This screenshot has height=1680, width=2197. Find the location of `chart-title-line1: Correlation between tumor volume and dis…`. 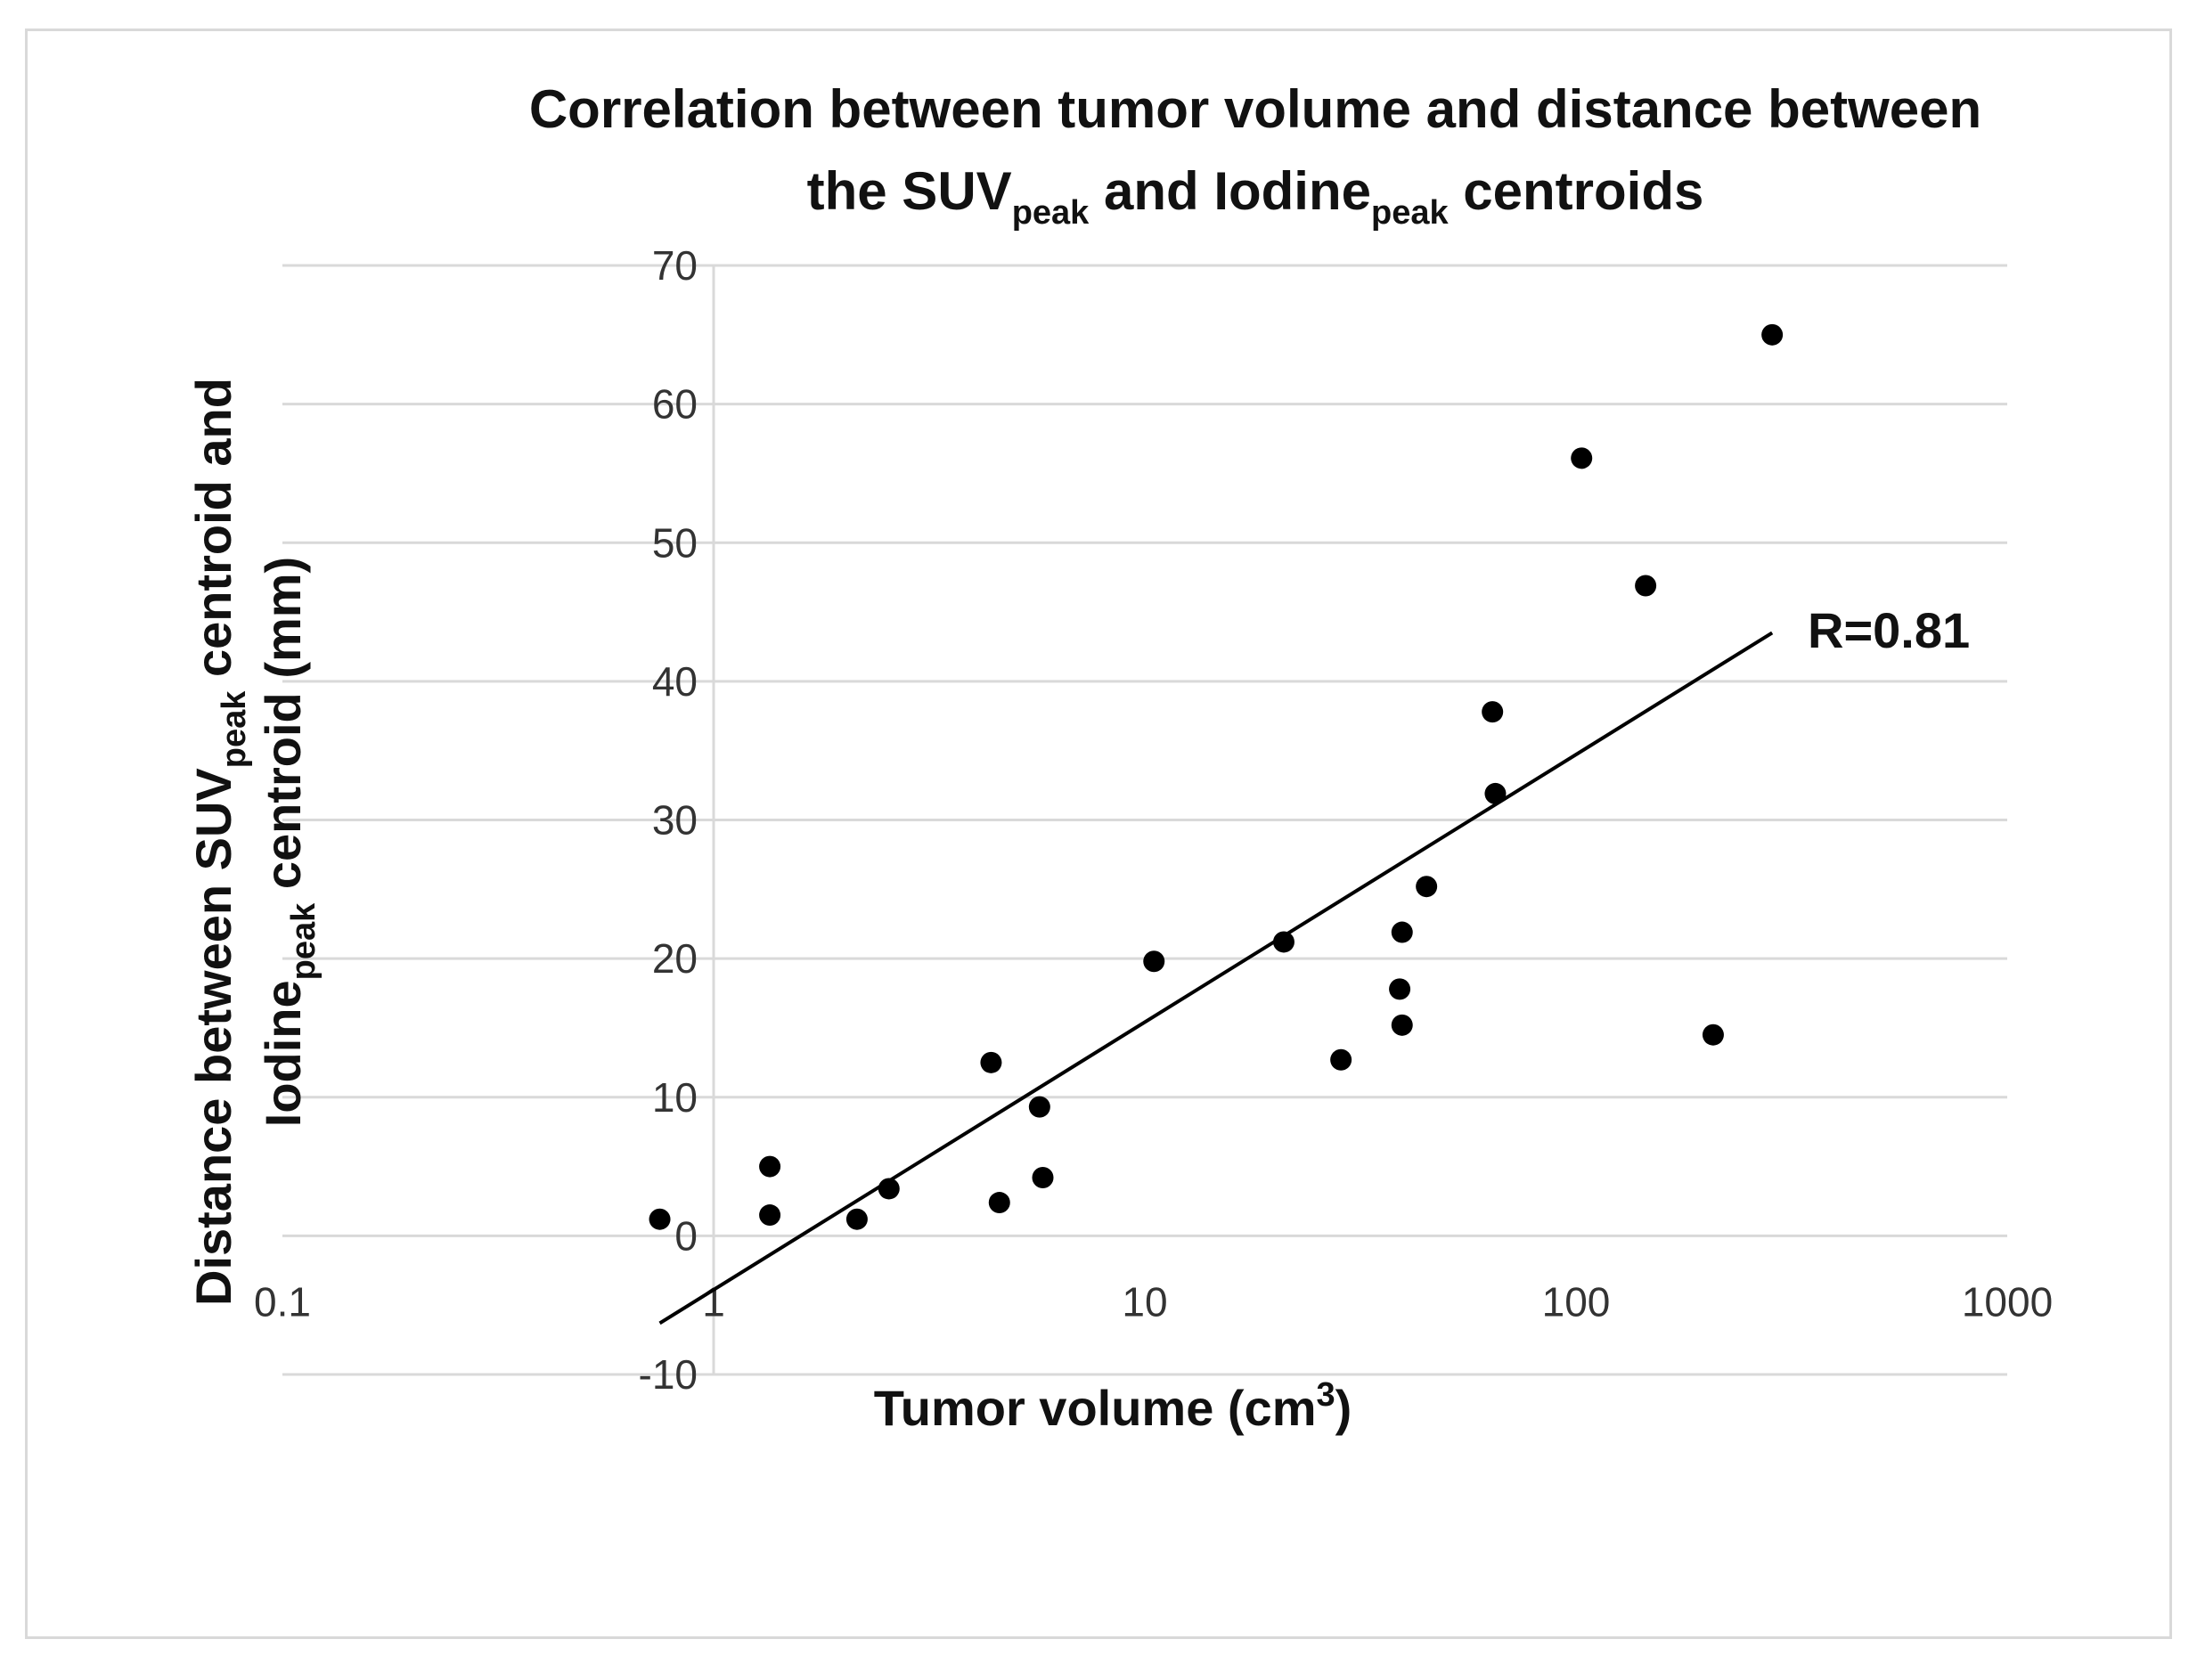

chart-title-line1: Correlation between tumor volume and dis… is located at coordinates (1255, 109).